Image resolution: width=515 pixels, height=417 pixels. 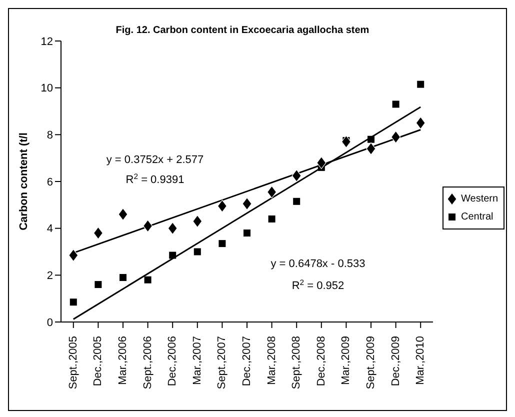 What do you see at coordinates (371, 363) in the screenshot?
I see `x-tick-label: Sept.,2009` at bounding box center [371, 363].